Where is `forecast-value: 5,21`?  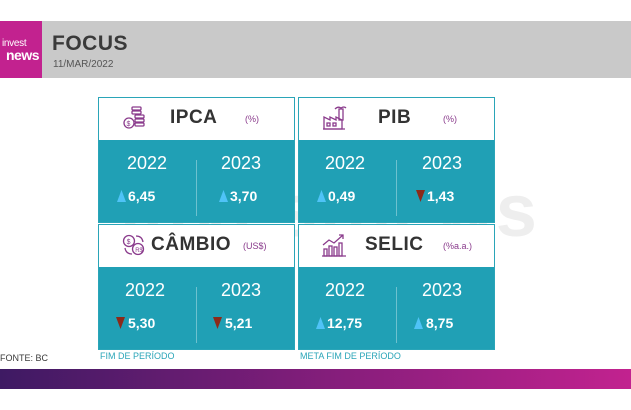
forecast-value: 5,21 is located at coordinates (239, 323).